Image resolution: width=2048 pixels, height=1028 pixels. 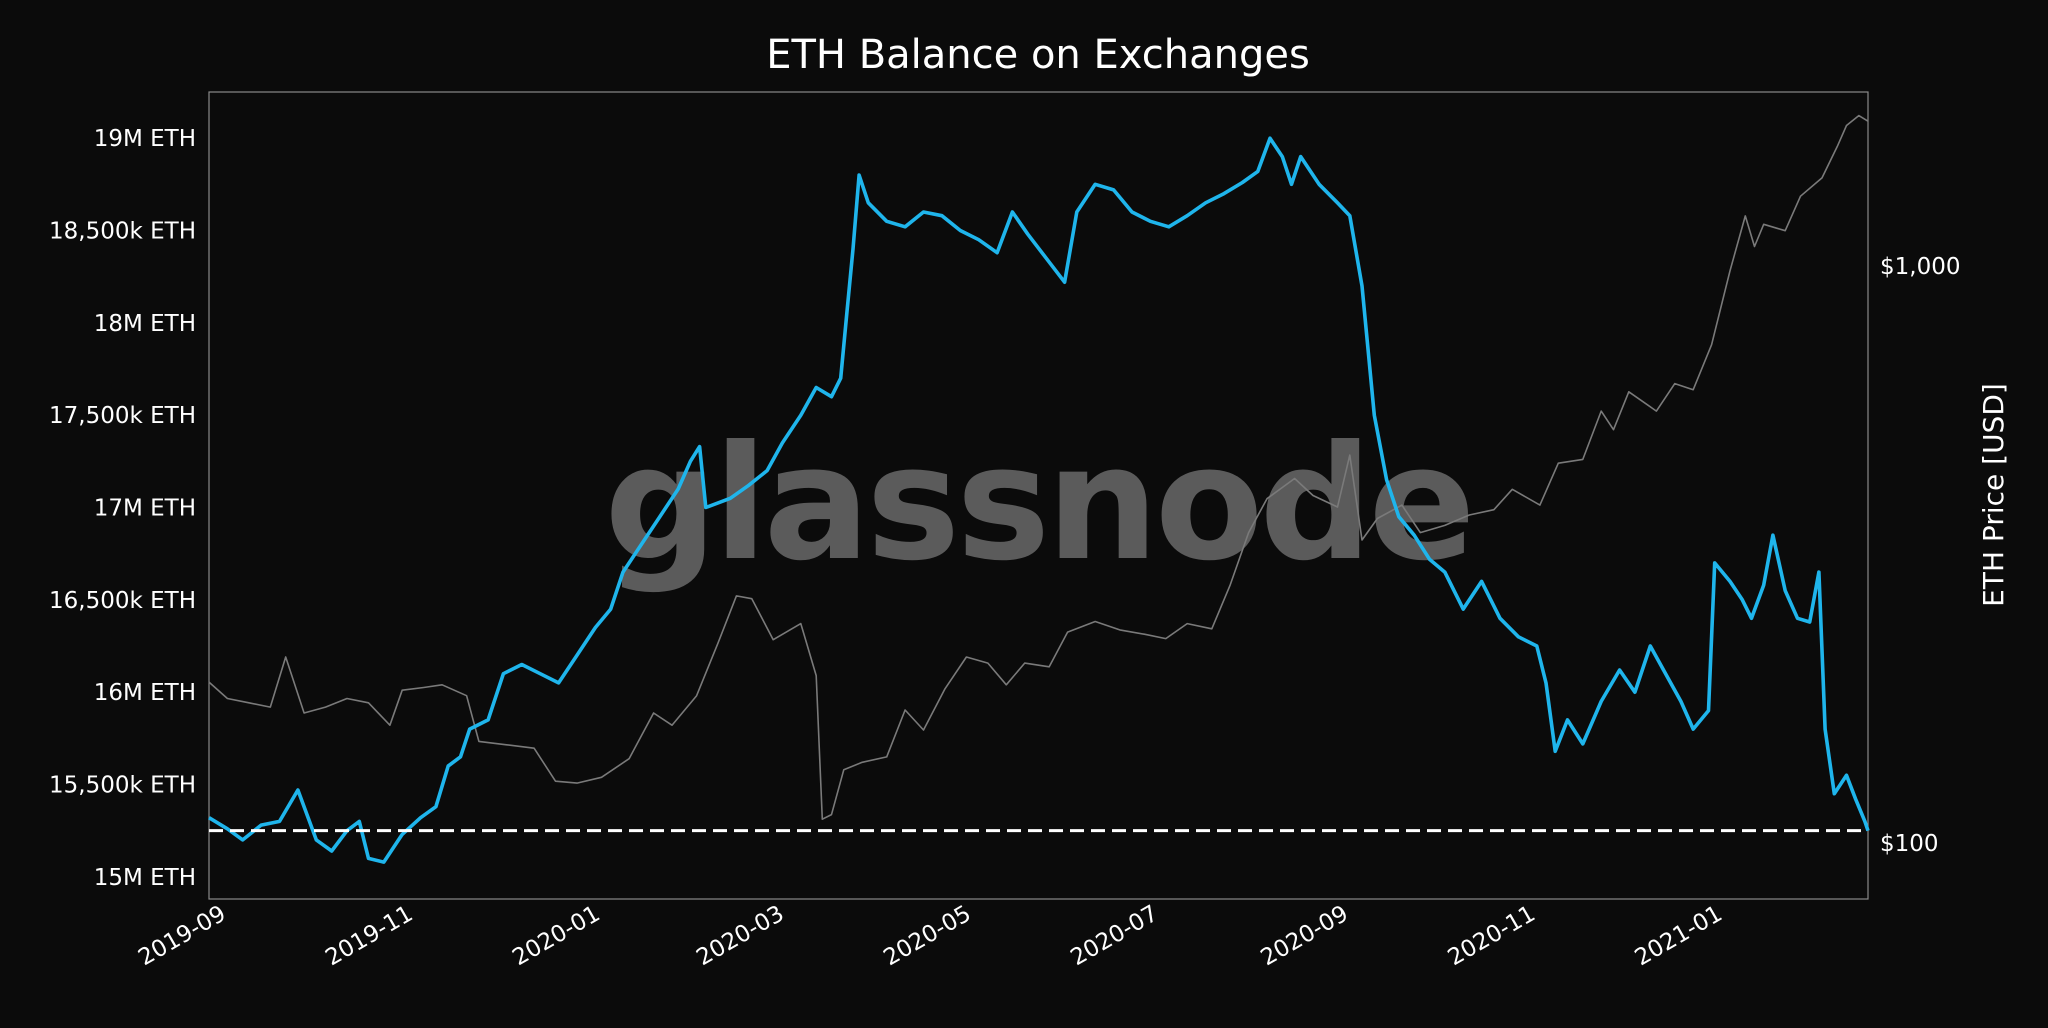 What do you see at coordinates (122, 232) in the screenshot?
I see `left-axis-tick-label: 18,500k ETH` at bounding box center [122, 232].